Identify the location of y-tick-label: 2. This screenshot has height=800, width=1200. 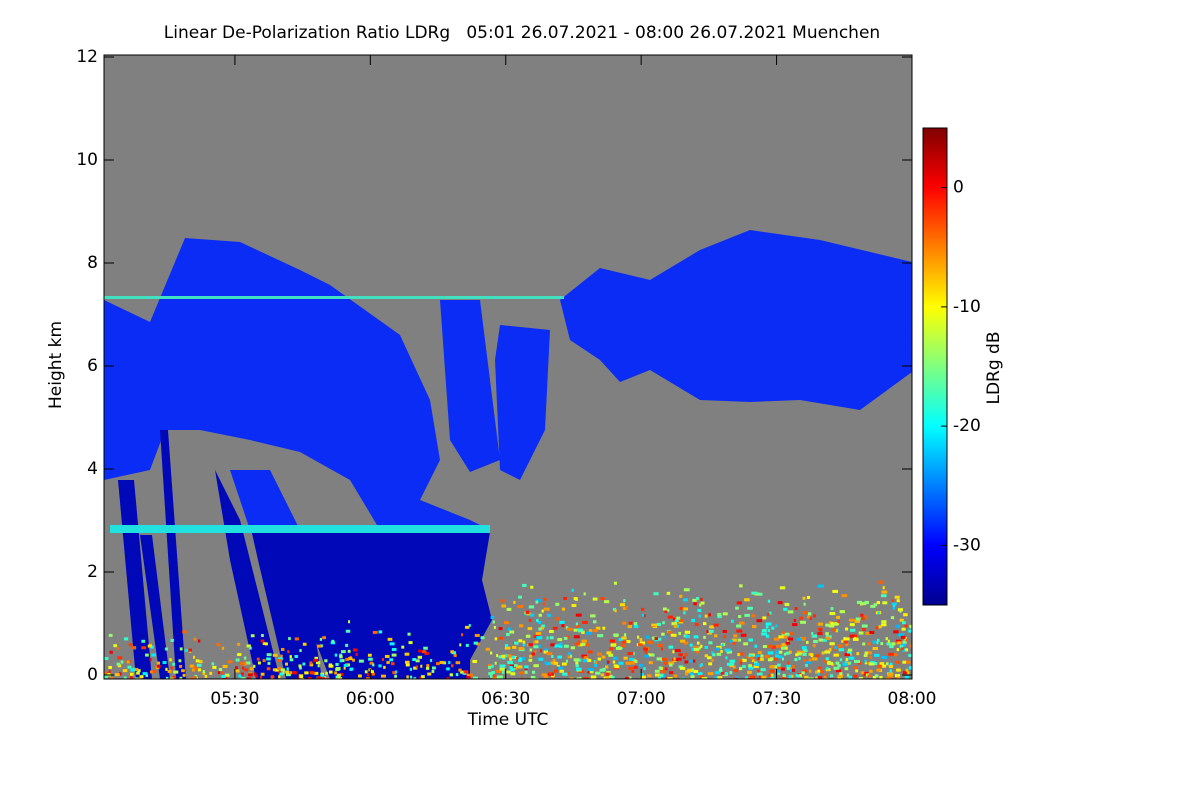
(92, 572).